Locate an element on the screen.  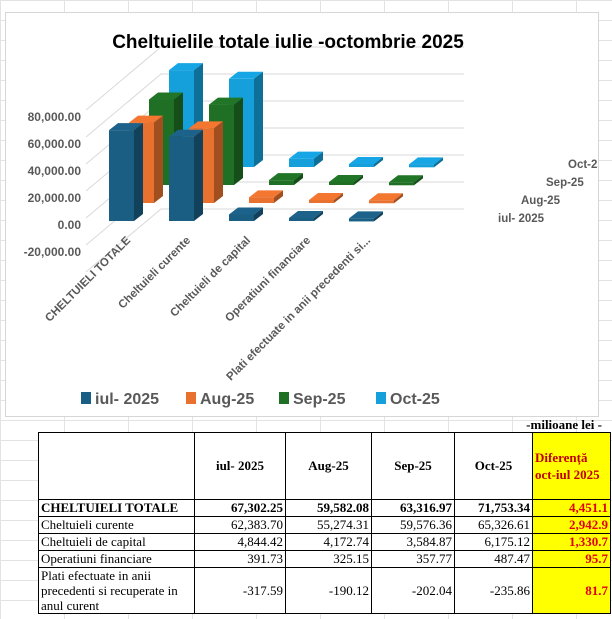
row-value: -317.59 is located at coordinates (240, 590).